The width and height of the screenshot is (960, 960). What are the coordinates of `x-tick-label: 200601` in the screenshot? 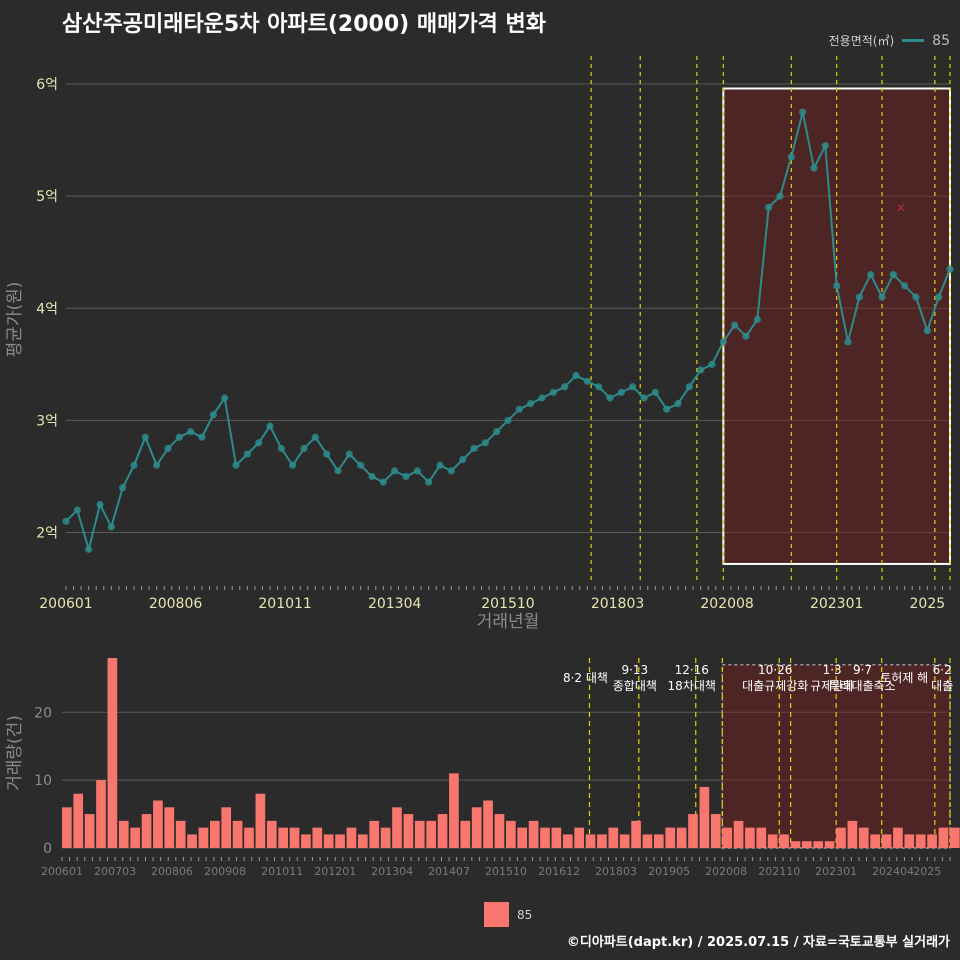 It's located at (65, 604).